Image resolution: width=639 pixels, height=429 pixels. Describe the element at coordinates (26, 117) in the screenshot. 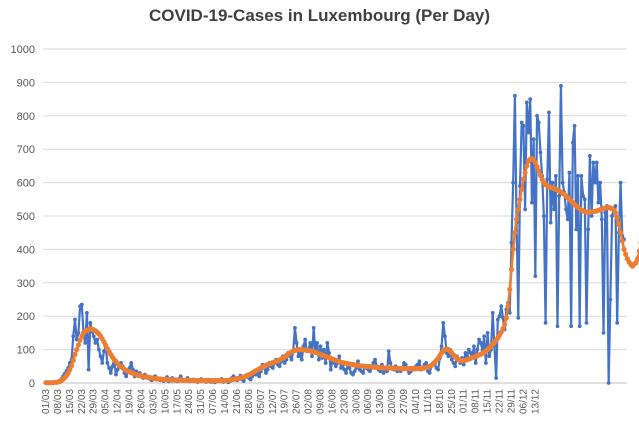

I see `y-tick-label: 800` at that location.